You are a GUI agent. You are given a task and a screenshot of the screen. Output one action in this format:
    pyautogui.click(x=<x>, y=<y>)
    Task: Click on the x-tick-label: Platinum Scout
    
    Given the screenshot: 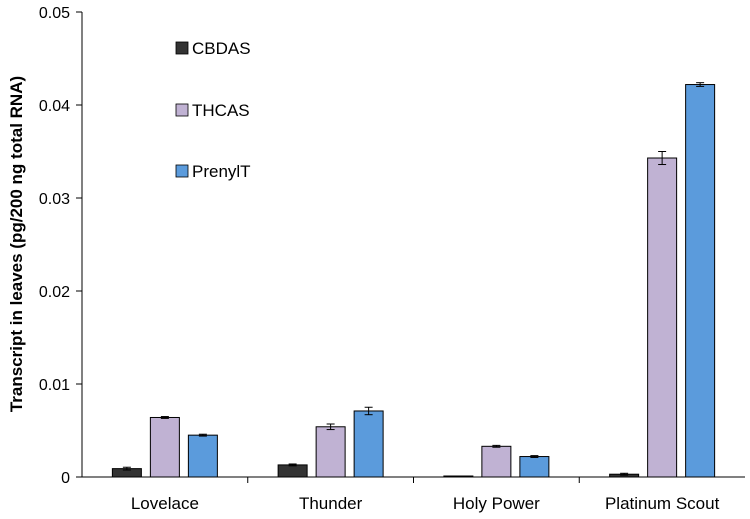 What is the action you would take?
    pyautogui.click(x=662, y=503)
    